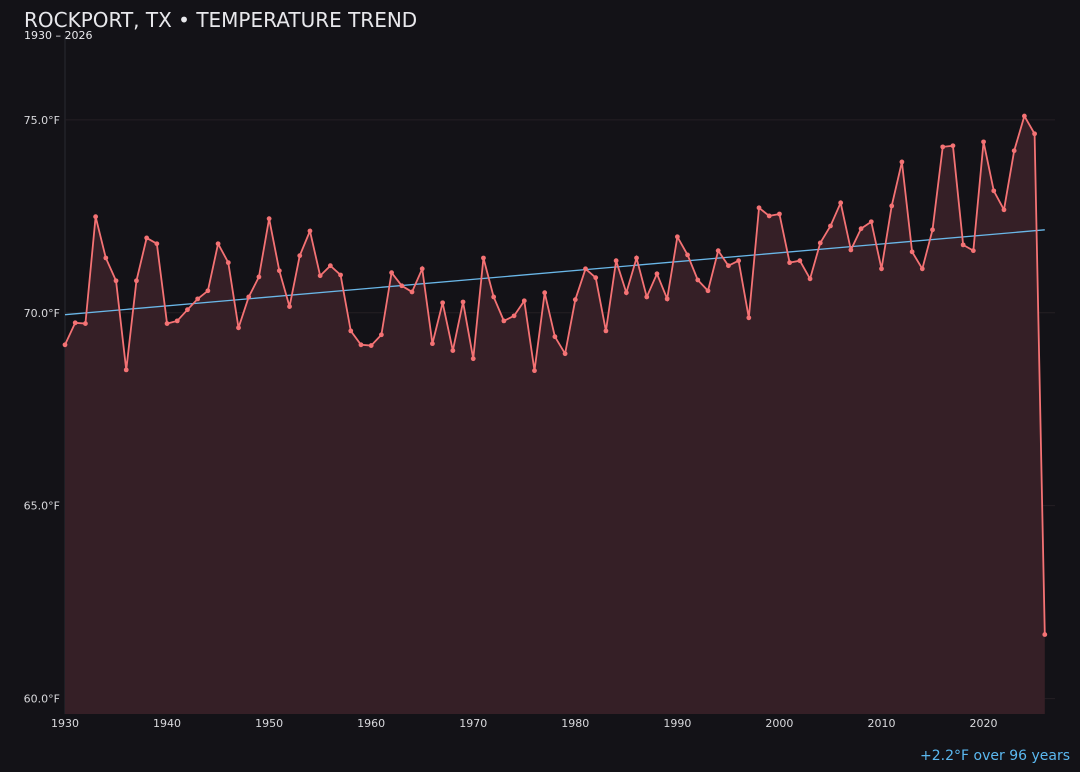 This screenshot has height=772, width=1080. What do you see at coordinates (167, 723) in the screenshot?
I see `x-tick-label: 1940` at bounding box center [167, 723].